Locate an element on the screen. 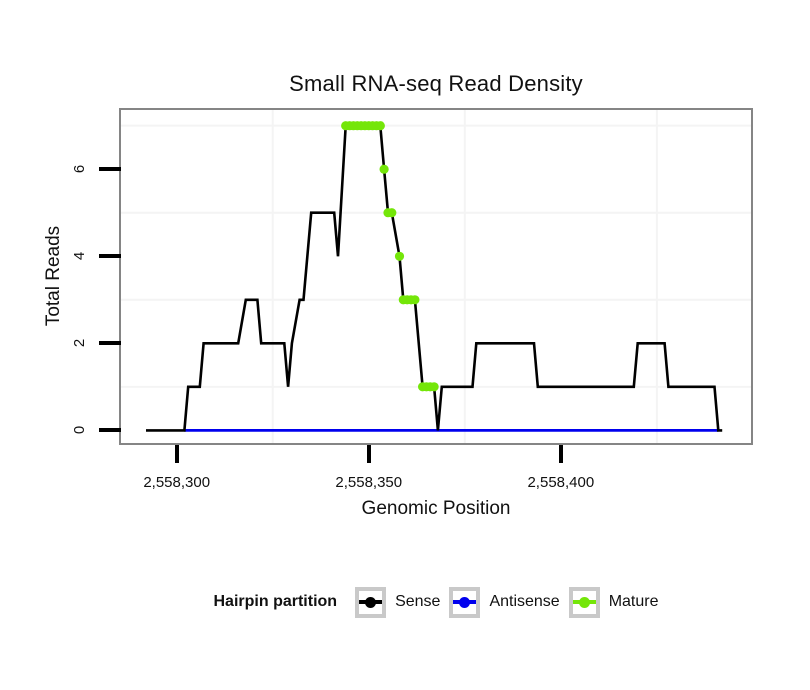 The width and height of the screenshot is (810, 690). x-axis-tick-label: 2,558,350 is located at coordinates (369, 482).